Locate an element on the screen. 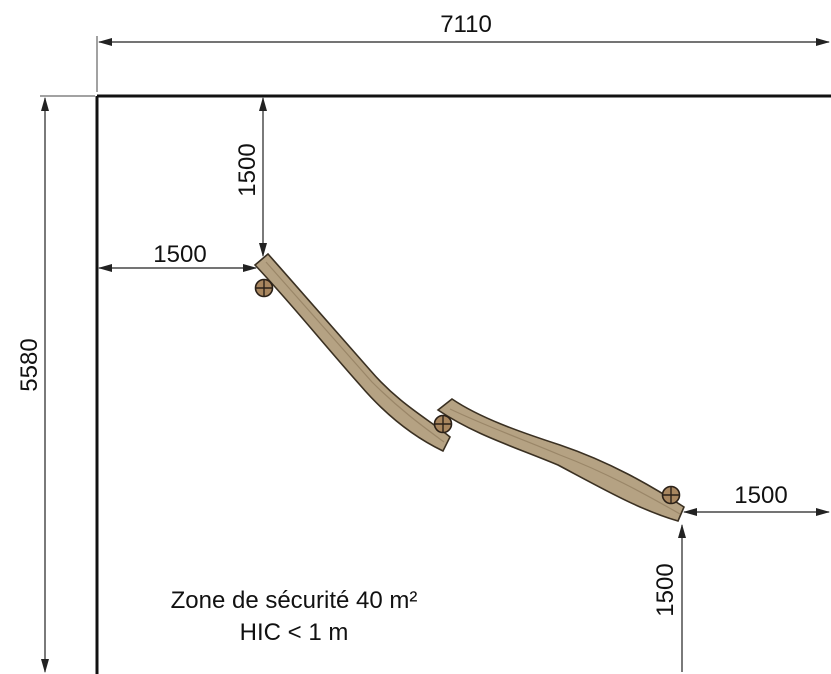 The width and height of the screenshot is (831, 674). log-beam-lower is located at coordinates (561, 460).